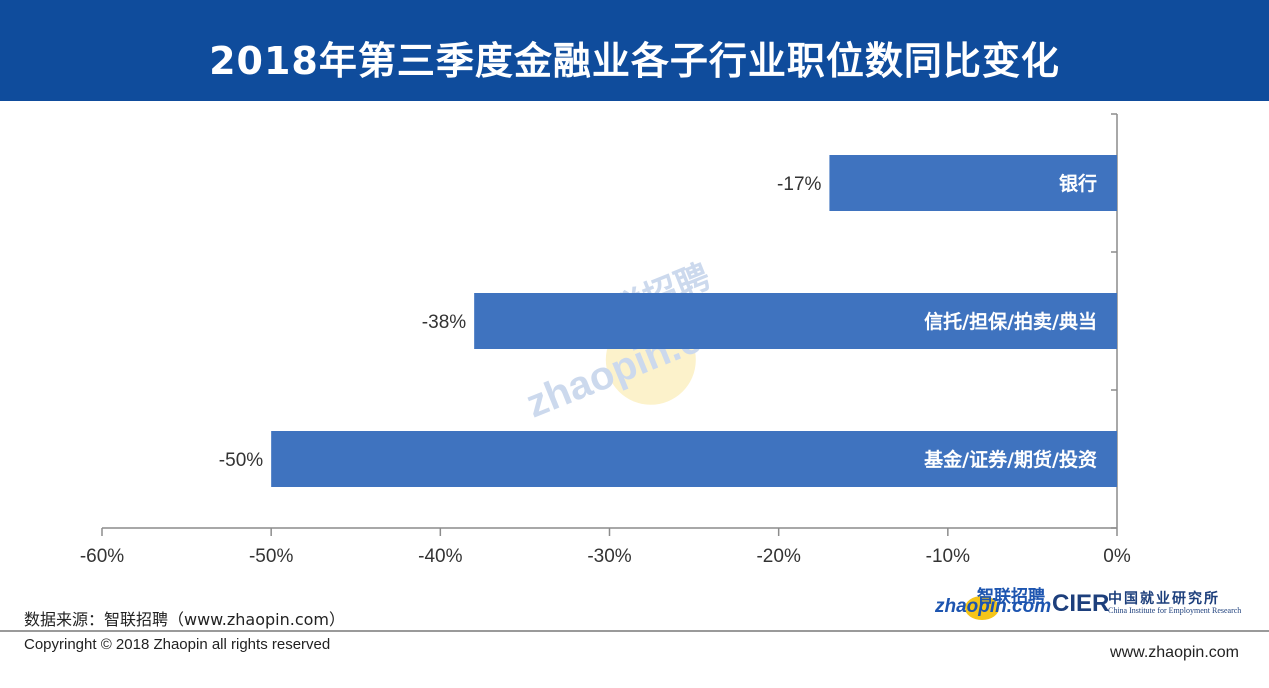 This screenshot has width=1269, height=688. Describe the element at coordinates (102, 556) in the screenshot. I see `x-tick-label: -60%` at that location.